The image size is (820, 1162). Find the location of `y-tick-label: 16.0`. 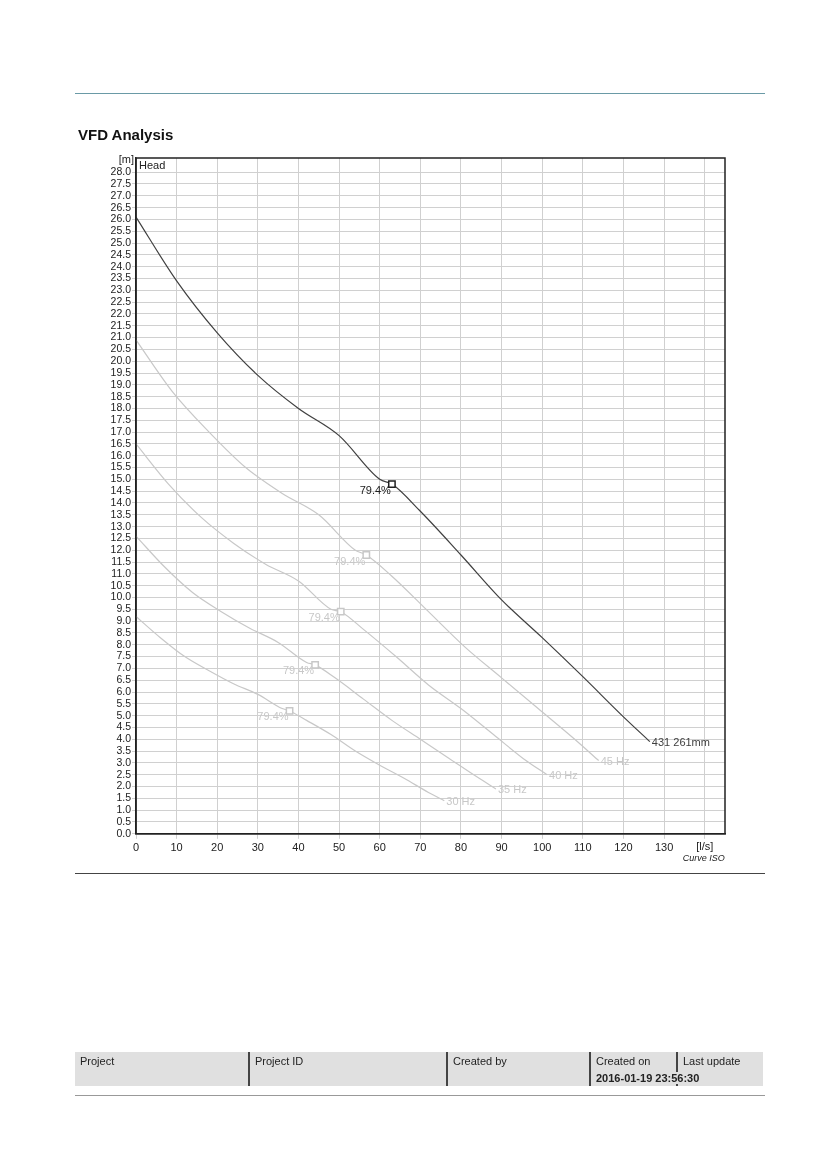

y-tick-label: 16.0 is located at coordinates (121, 454).